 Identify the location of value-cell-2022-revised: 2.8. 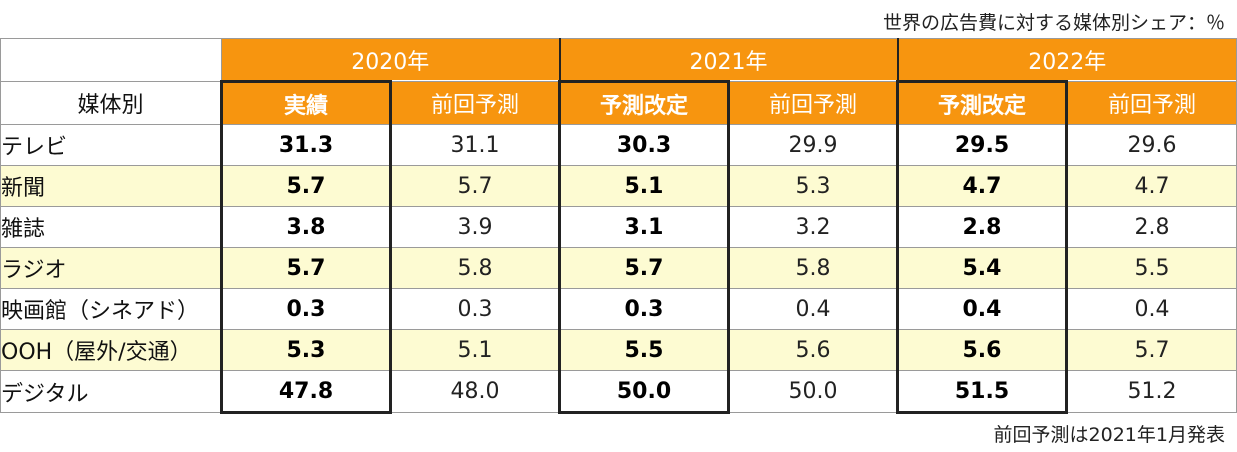
(982, 227).